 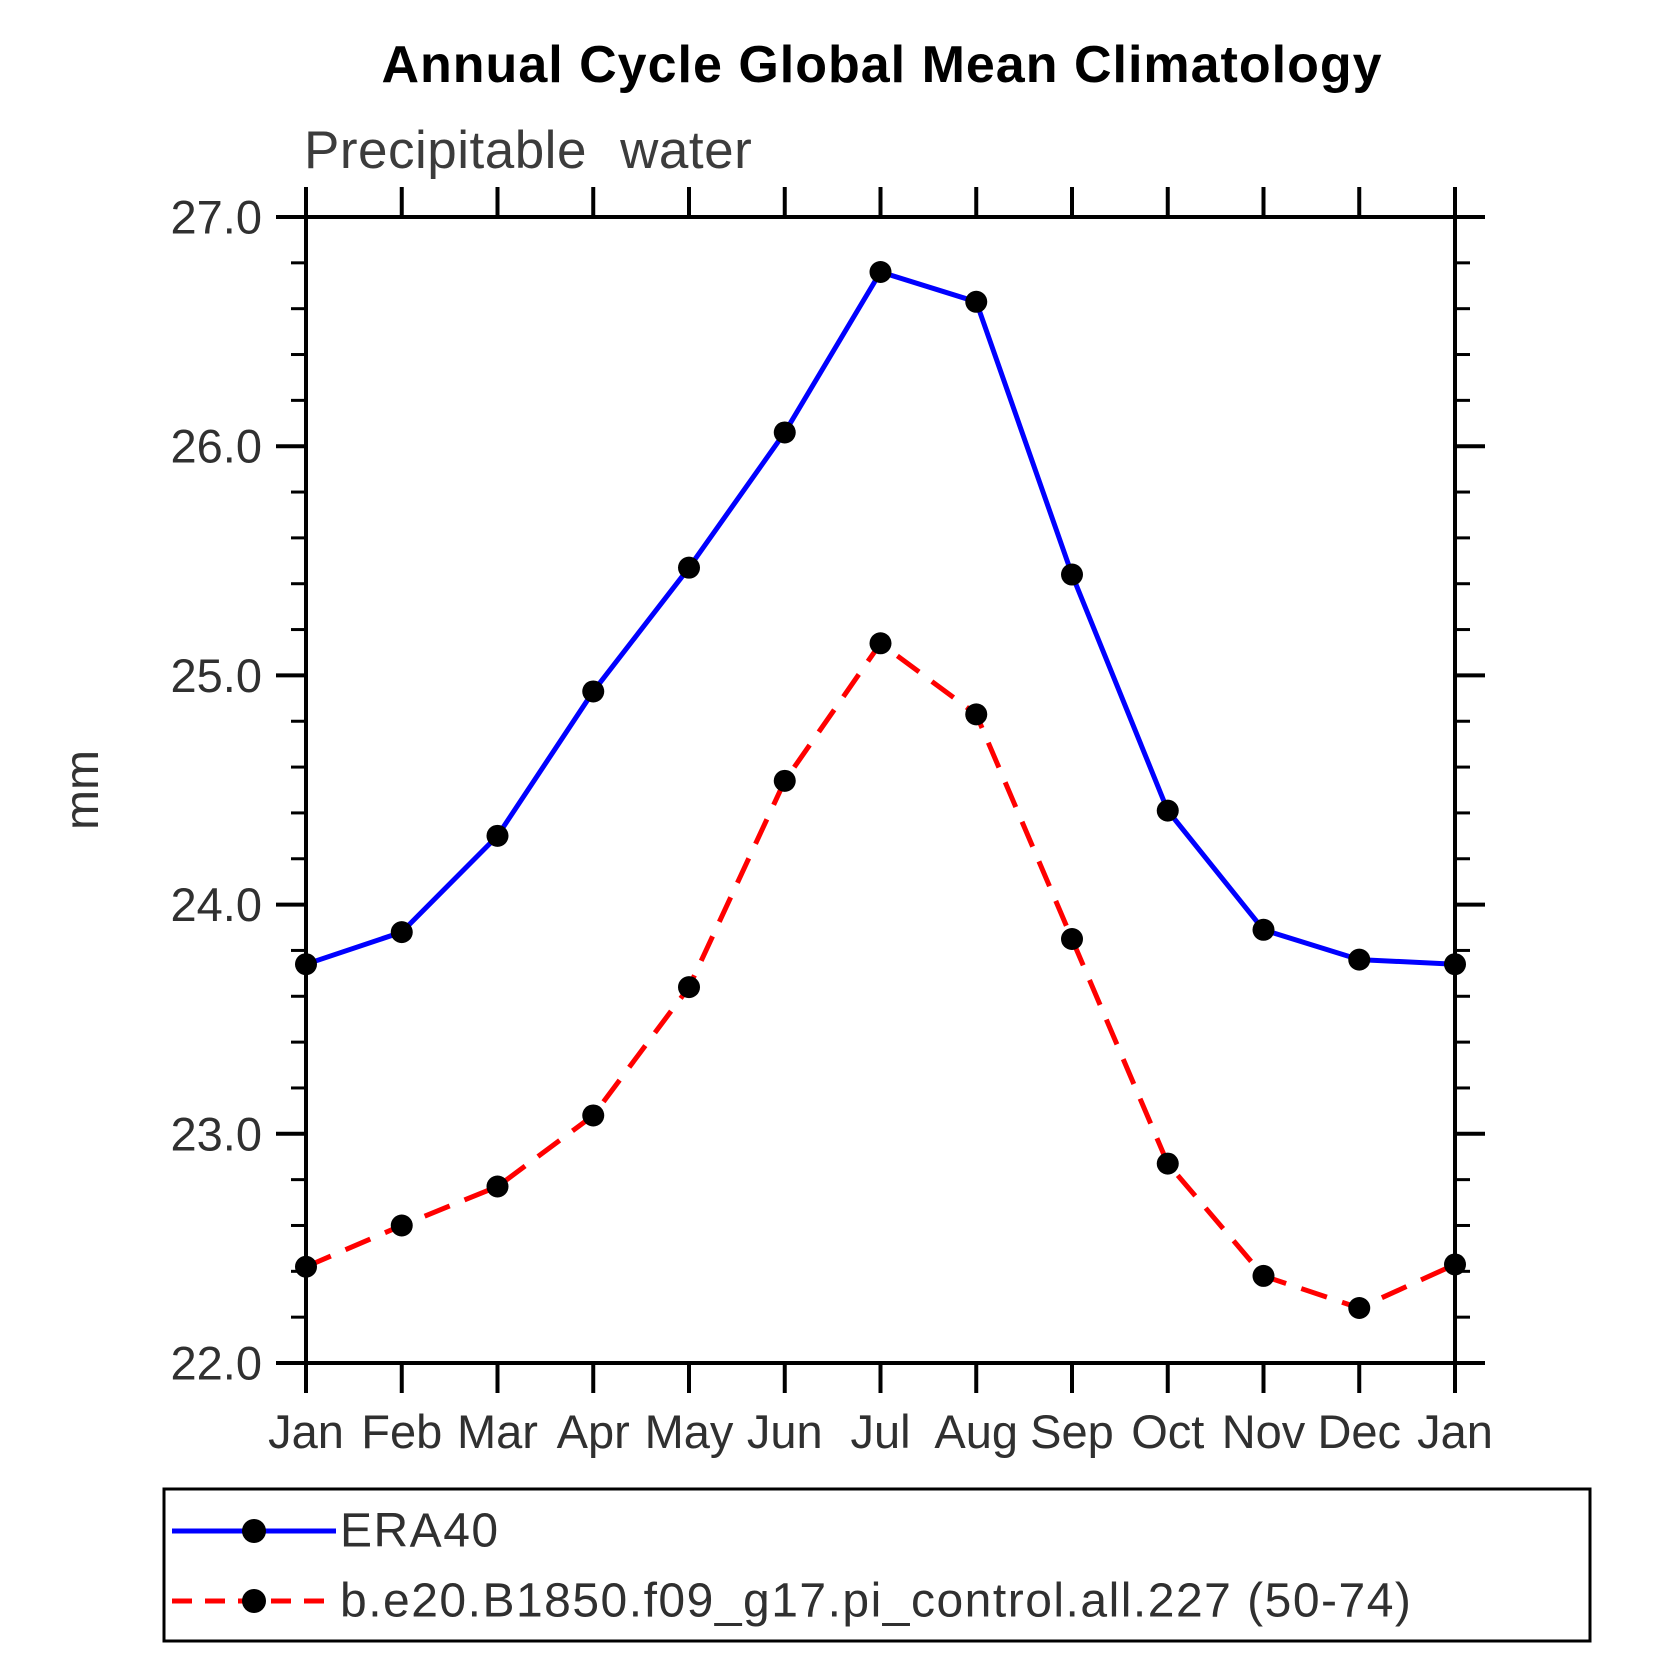 I want to click on x-tick-label: Nov, so click(x=1264, y=1431).